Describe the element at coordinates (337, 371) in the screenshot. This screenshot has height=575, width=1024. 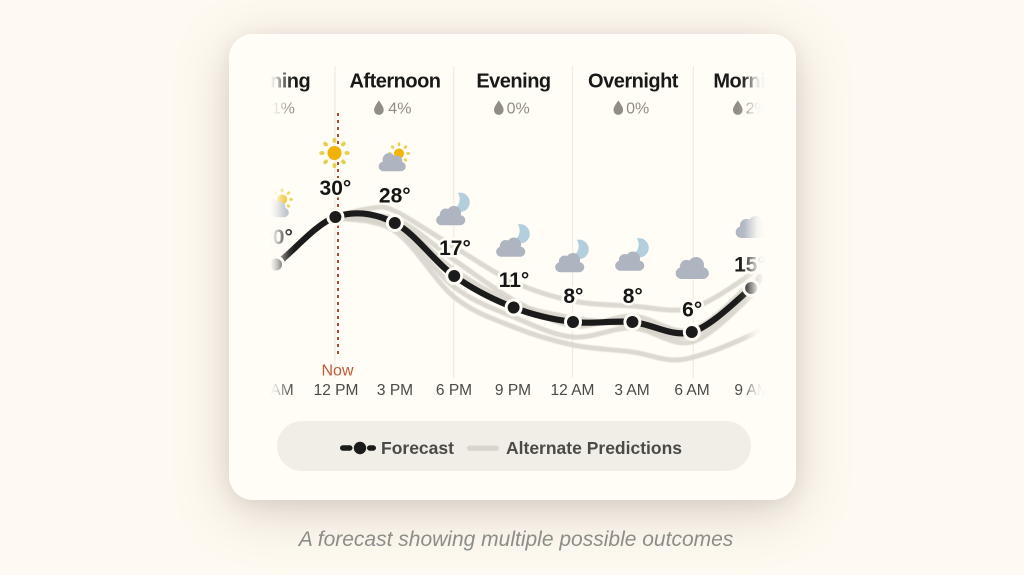
I see `svg-text: Now` at that location.